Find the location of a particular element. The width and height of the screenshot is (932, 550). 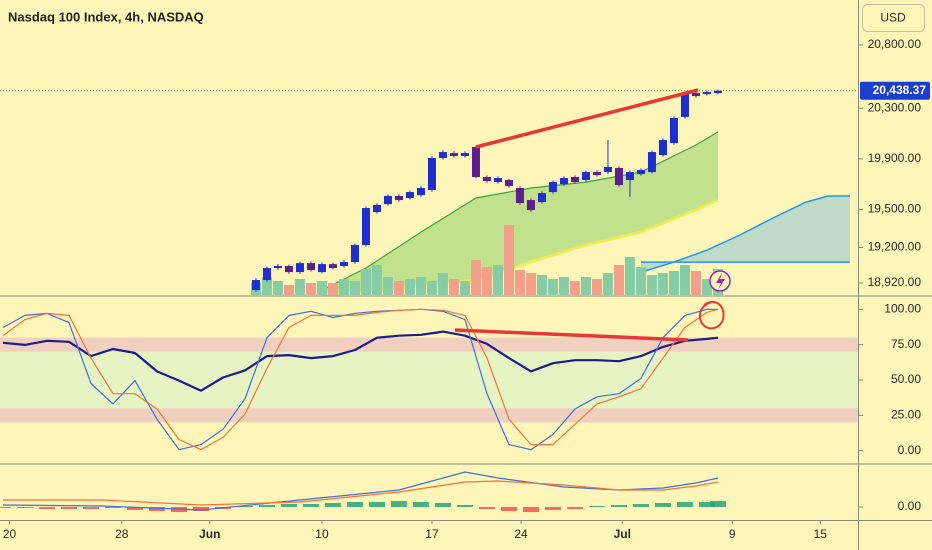

y-tick-label: 100.00 is located at coordinates (902, 308).